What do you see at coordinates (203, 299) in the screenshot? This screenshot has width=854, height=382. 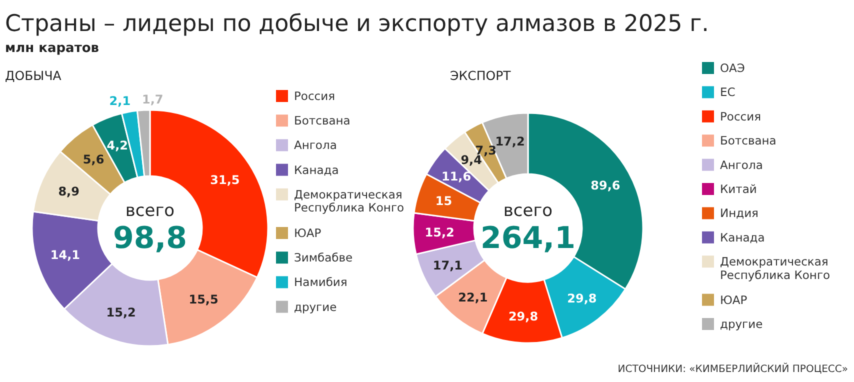 I see `data-label: 15,5` at bounding box center [203, 299].